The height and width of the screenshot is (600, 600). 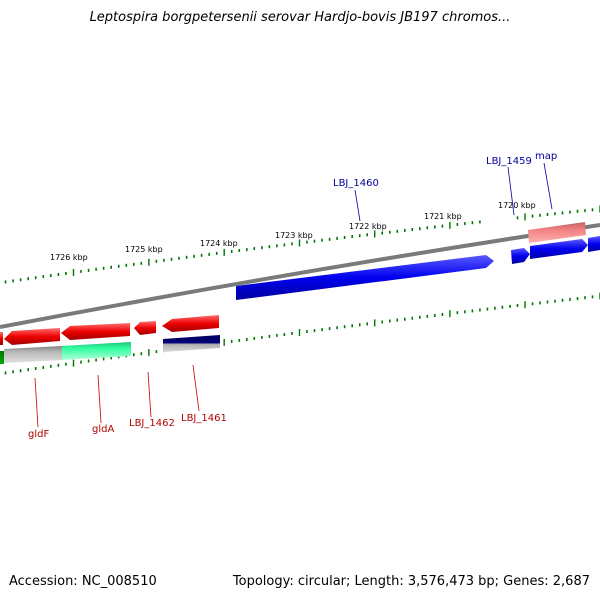 What do you see at coordinates (294, 235) in the screenshot?
I see `scale-label-1723: 1723 kbp` at bounding box center [294, 235].